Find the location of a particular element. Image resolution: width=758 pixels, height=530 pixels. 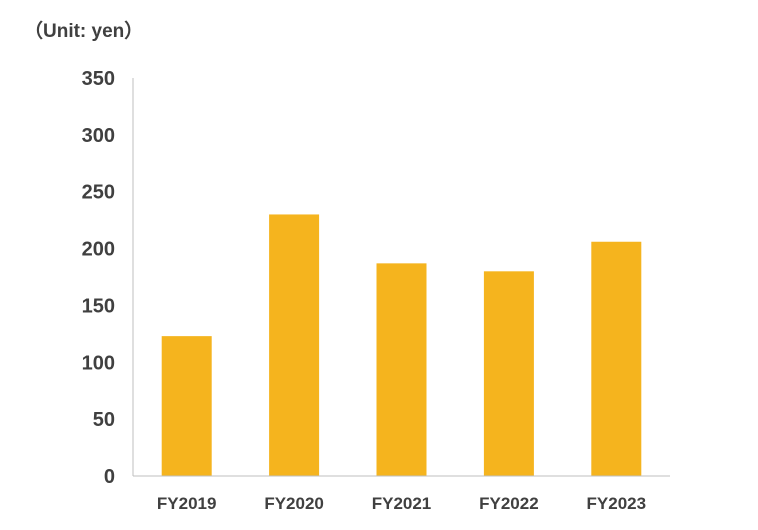

x-axis-tick-labels: FY2019 FY2020 FY2021 FY2022 FY2023 is located at coordinates (401, 503).